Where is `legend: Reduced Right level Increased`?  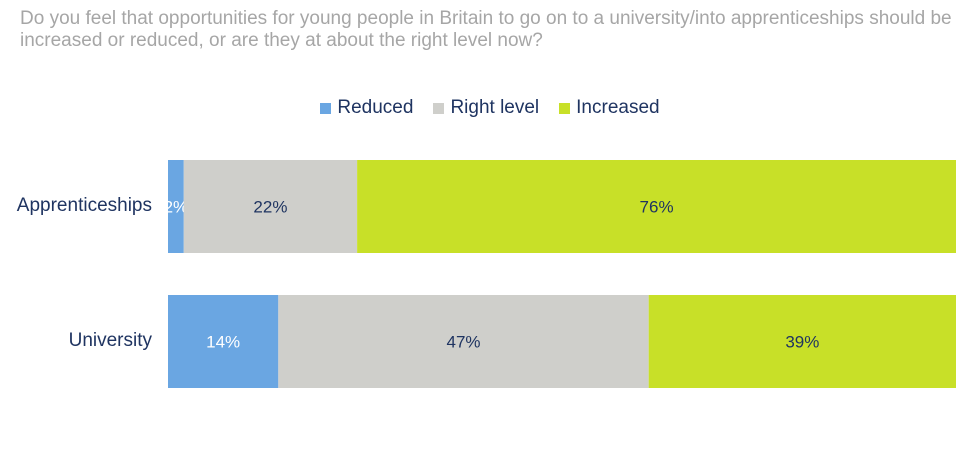
legend: Reduced Right level Increased is located at coordinates (490, 108).